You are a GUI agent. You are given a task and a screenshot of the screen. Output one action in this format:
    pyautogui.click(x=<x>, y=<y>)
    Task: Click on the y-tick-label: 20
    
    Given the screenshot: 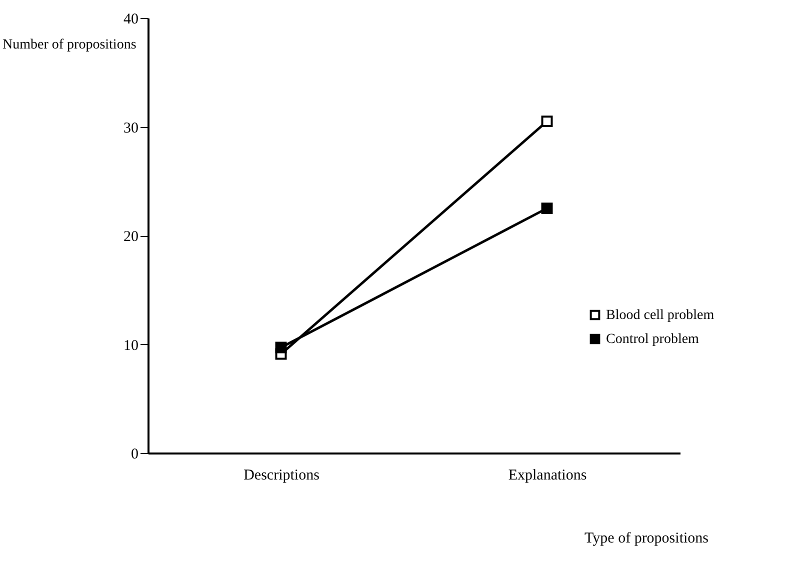 What is the action you would take?
    pyautogui.click(x=131, y=237)
    